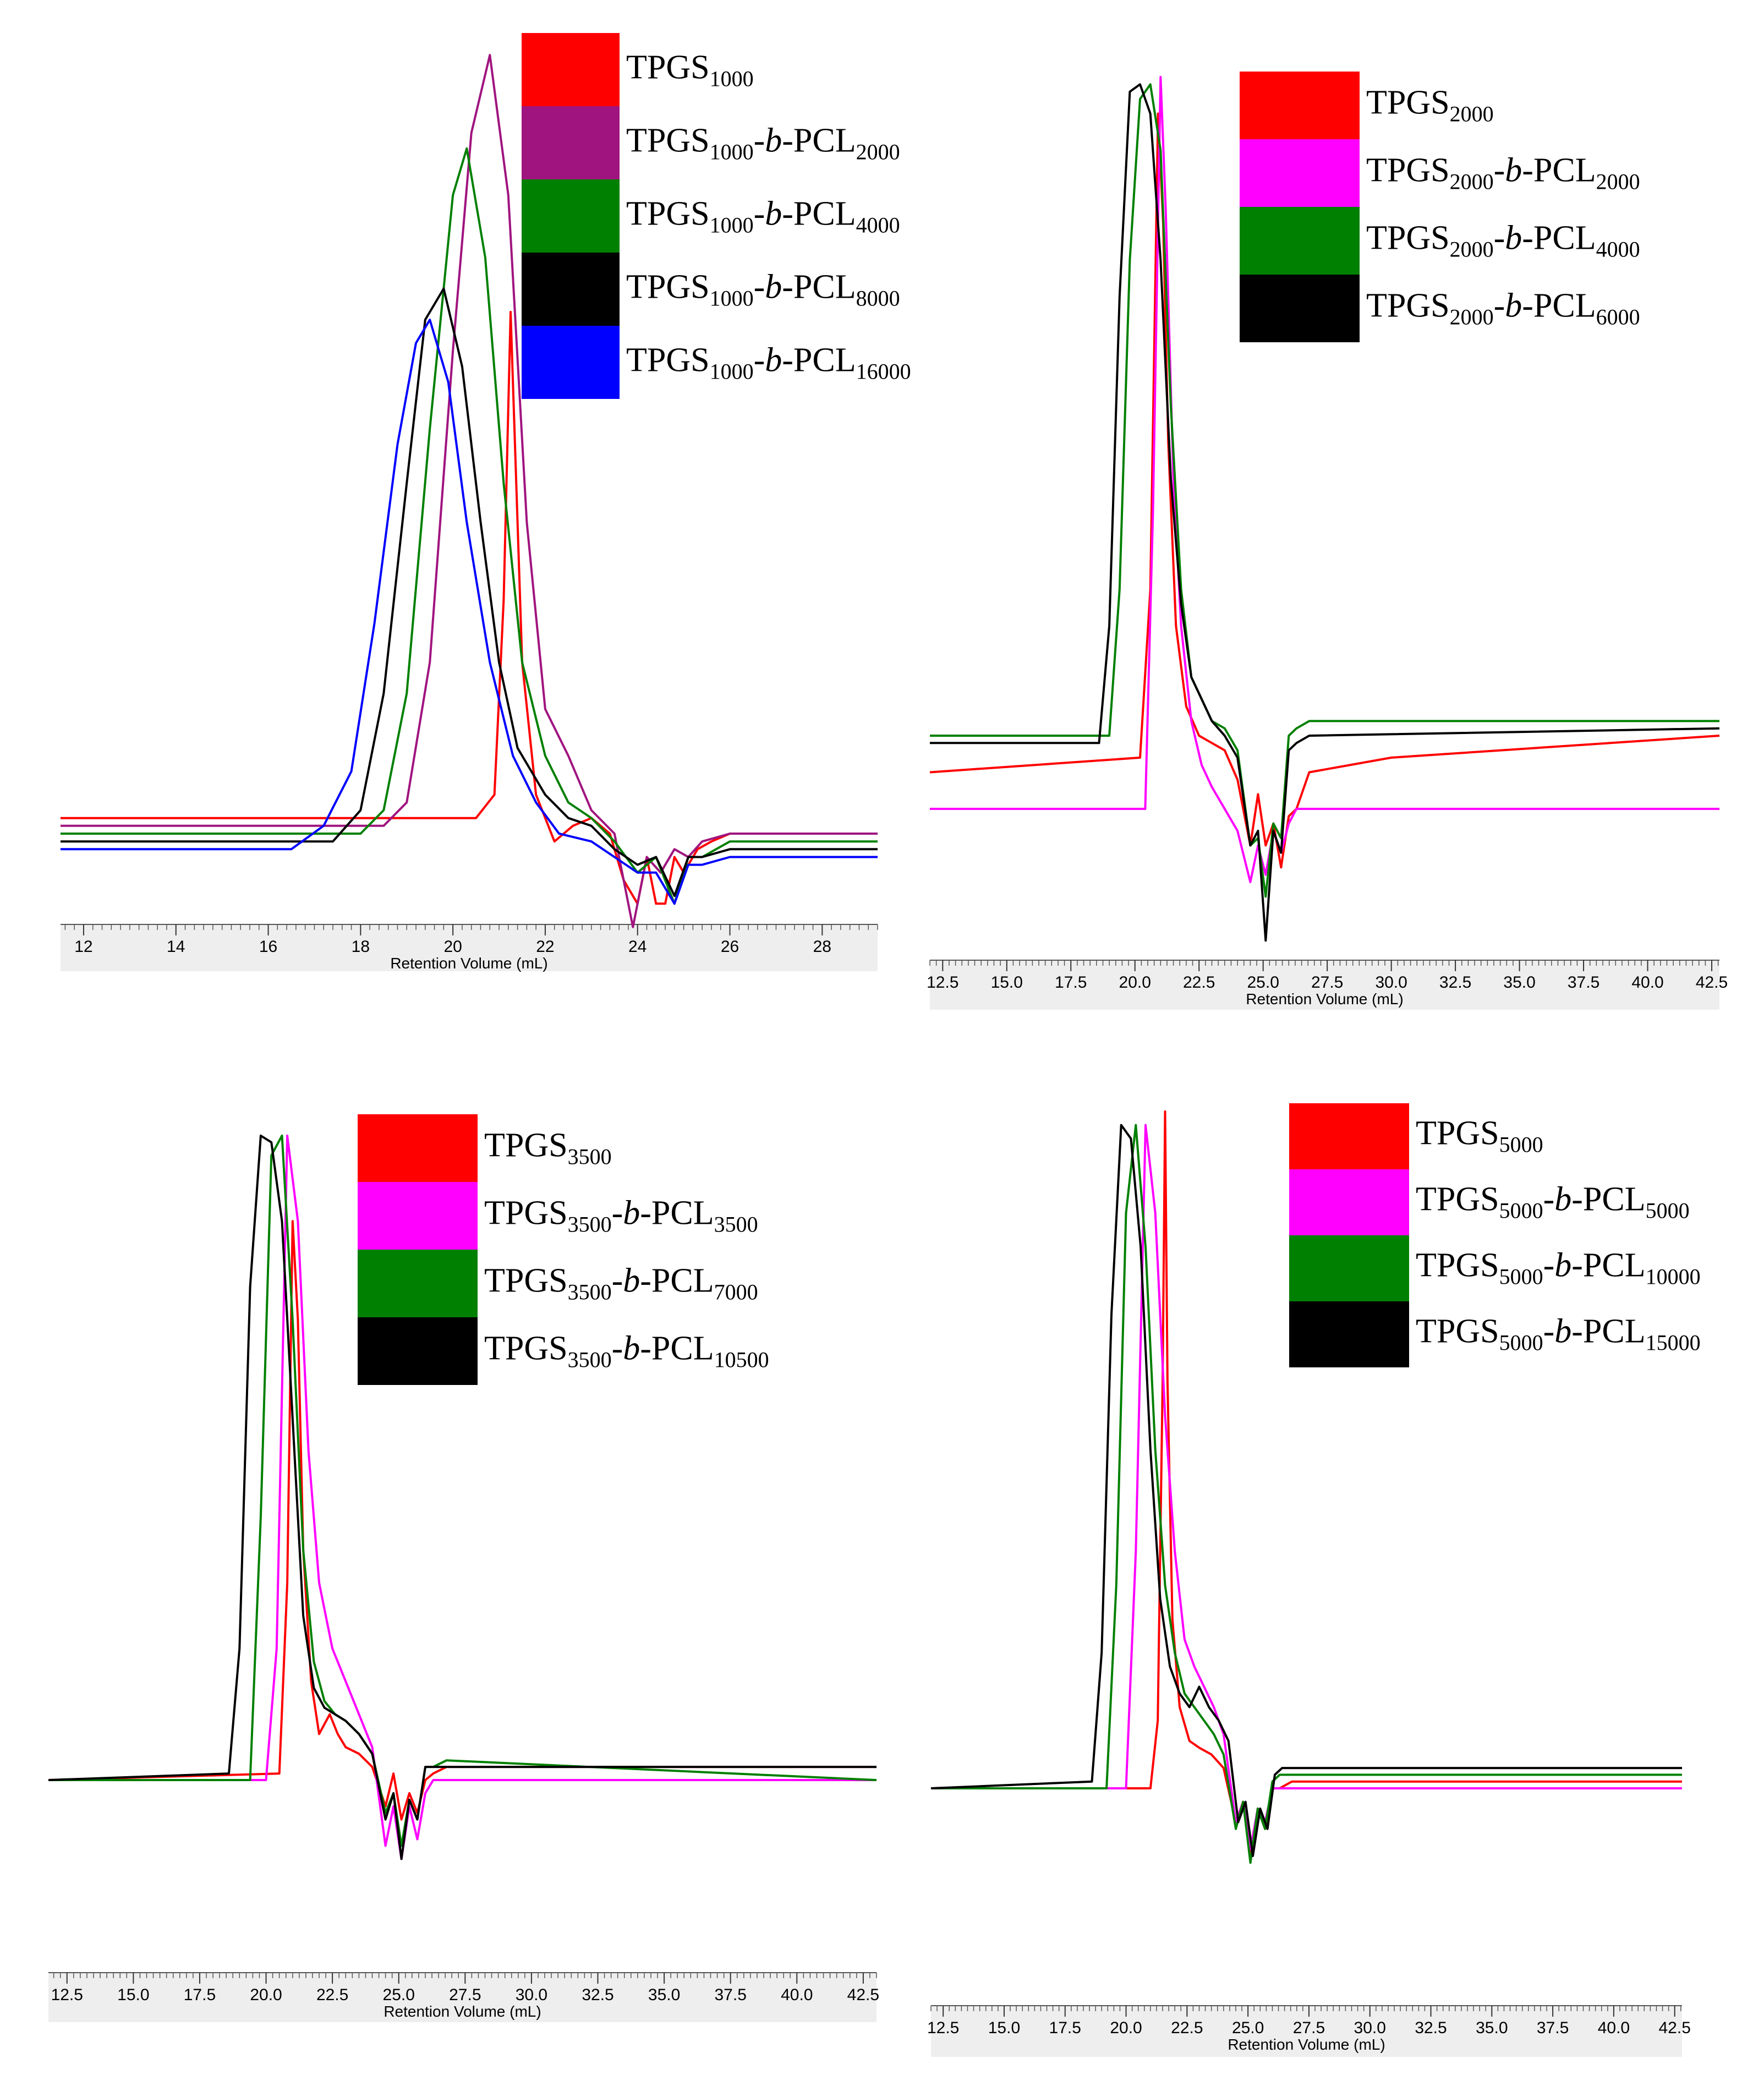  I want to click on legend-label-sub: 8000, so click(878, 298).